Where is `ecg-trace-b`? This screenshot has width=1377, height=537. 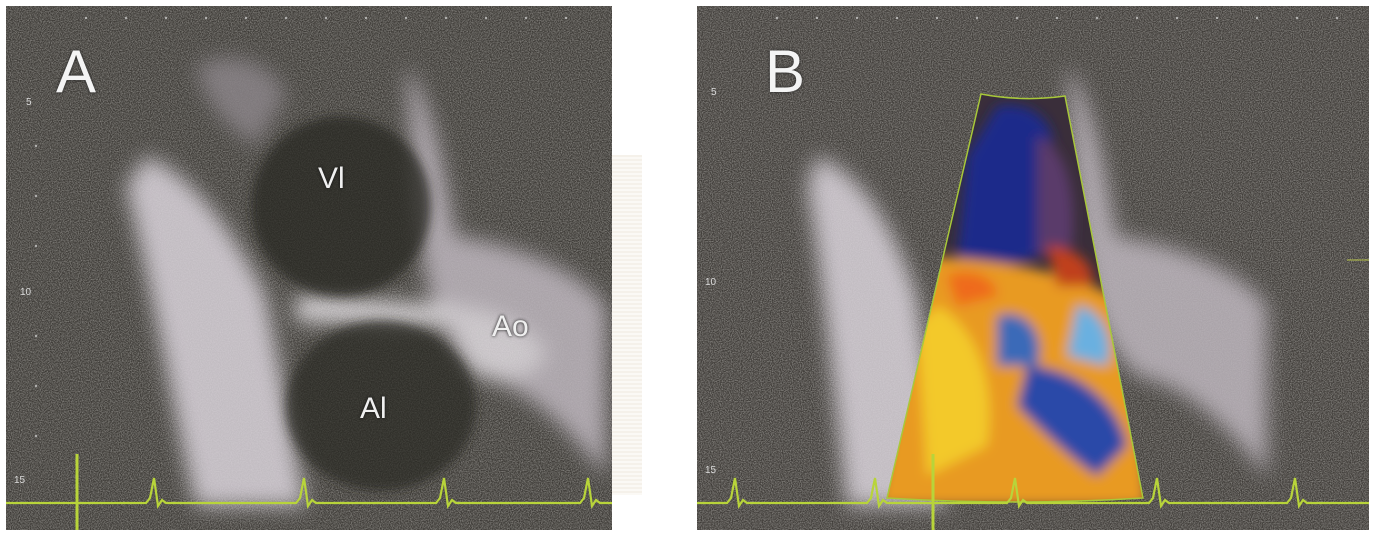 ecg-trace-b is located at coordinates (1033, 492).